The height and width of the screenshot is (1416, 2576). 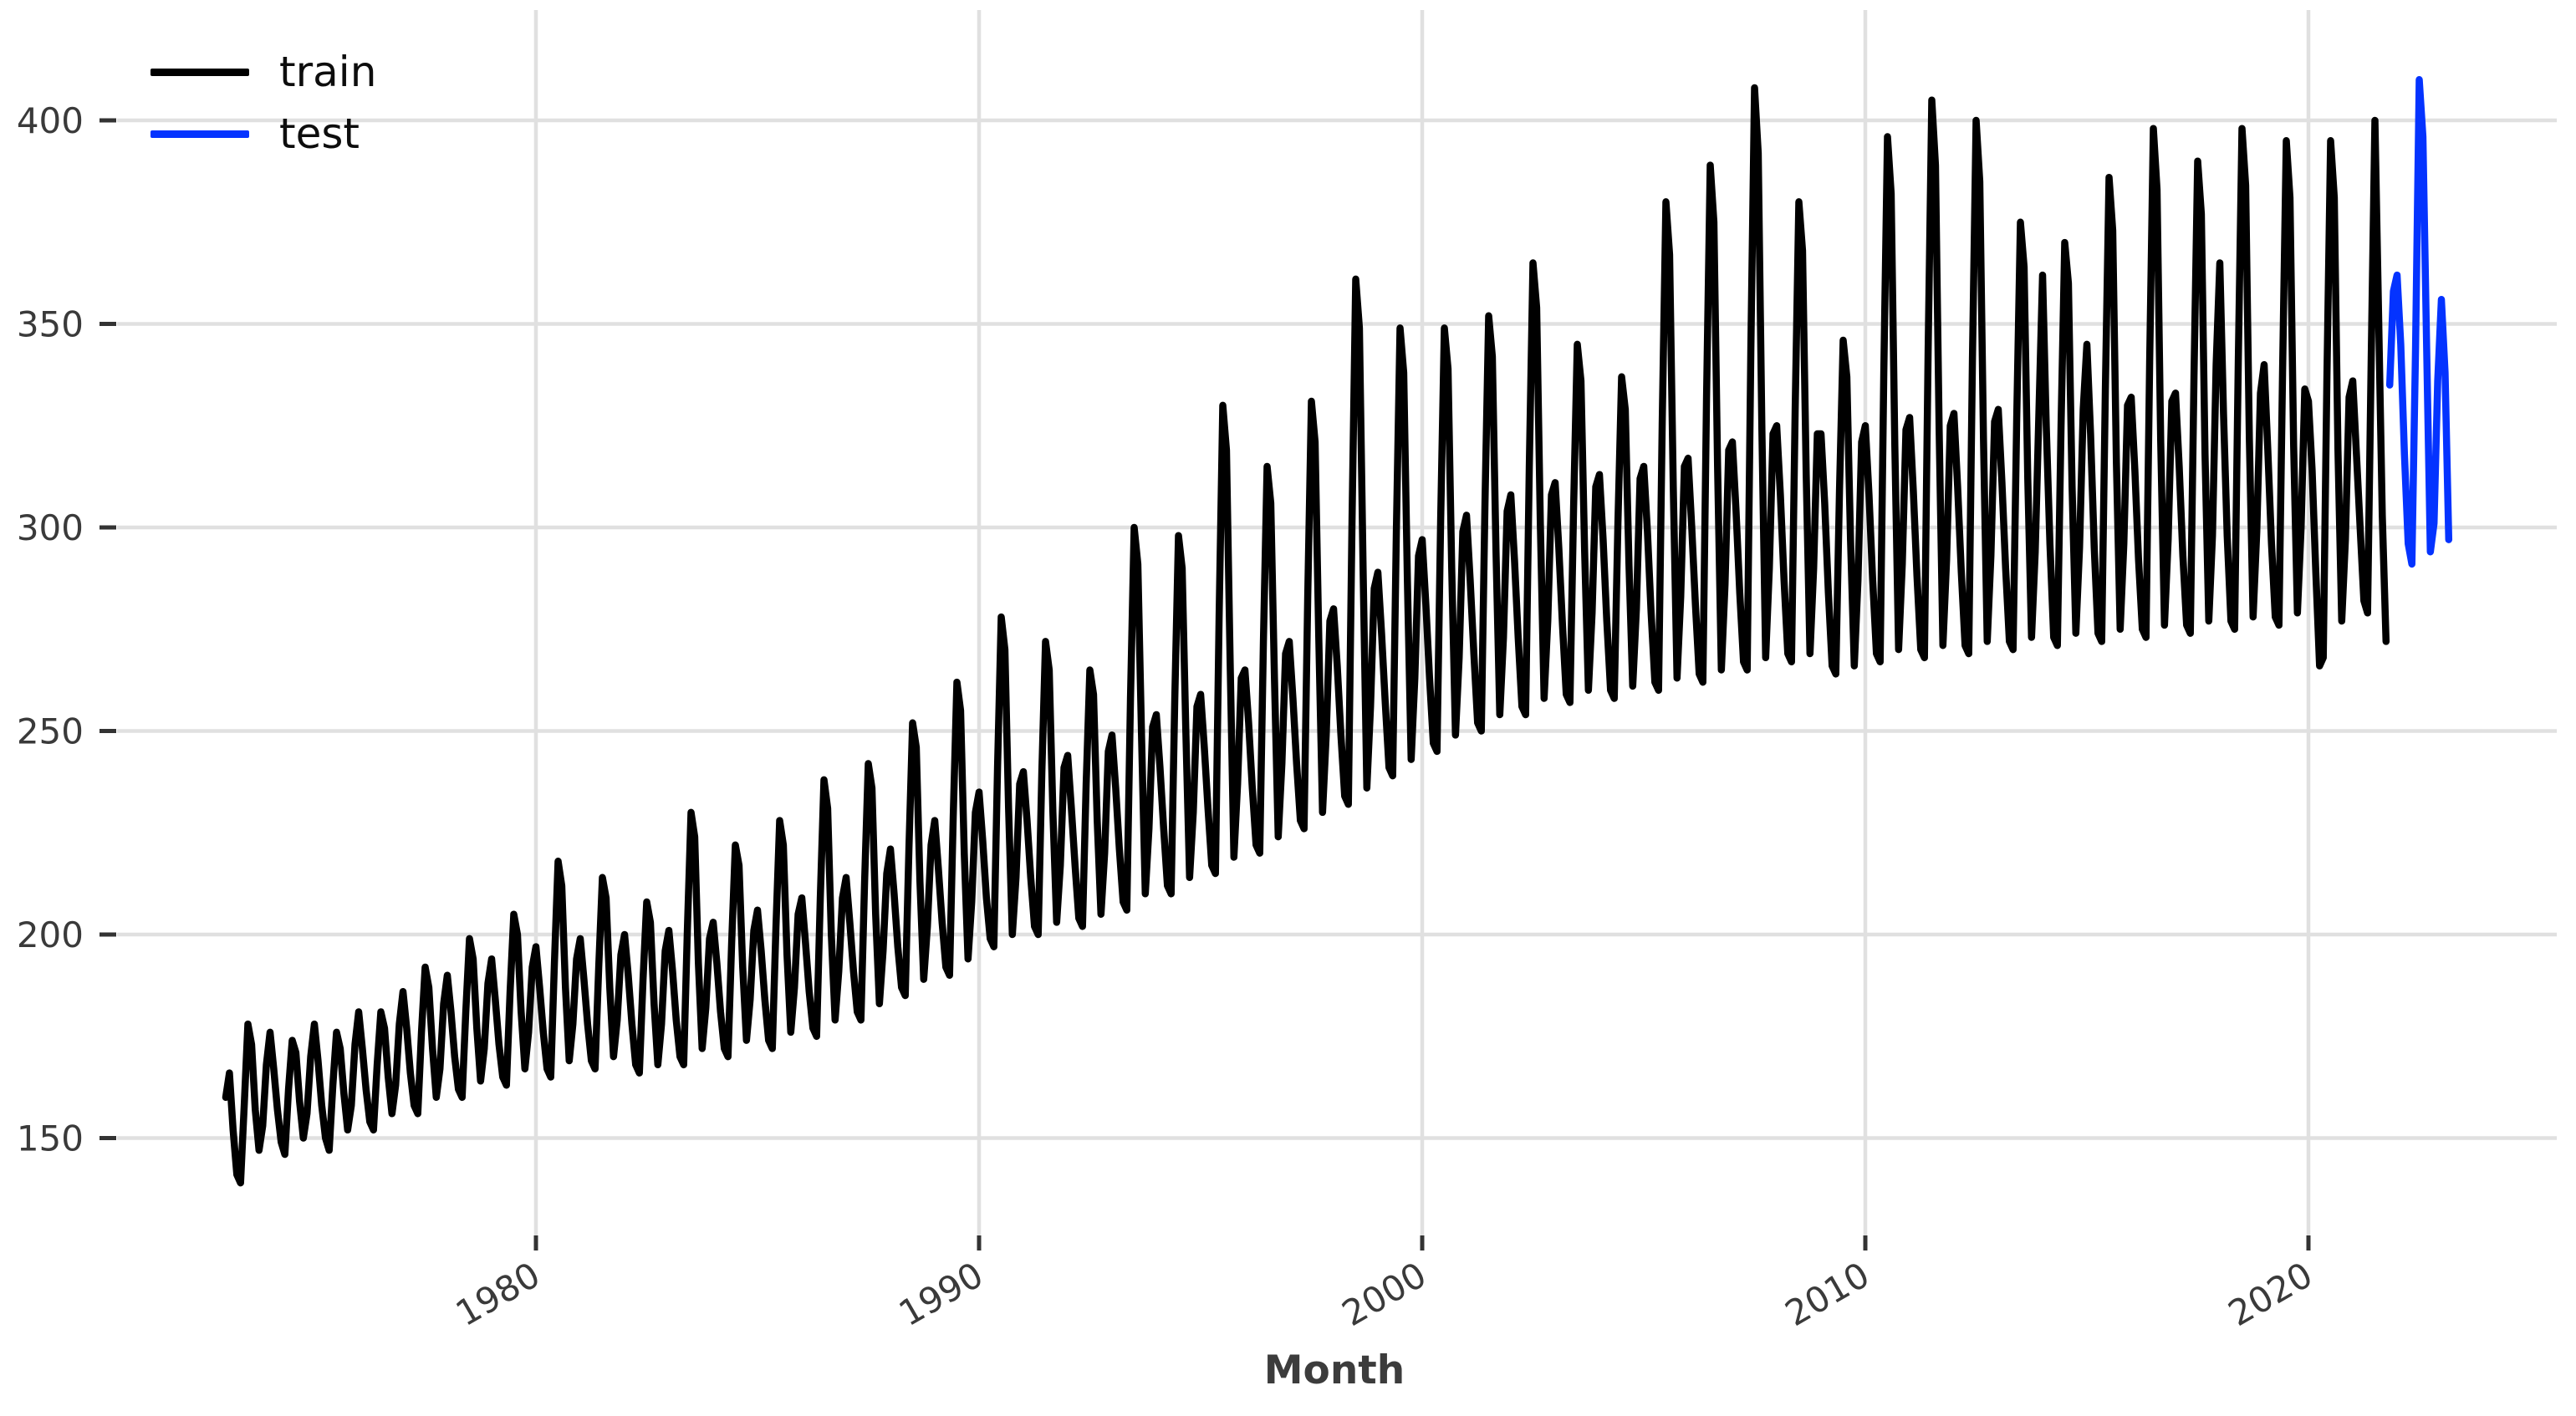 What do you see at coordinates (2270, 1294) in the screenshot?
I see `x-tick-label: 2020` at bounding box center [2270, 1294].